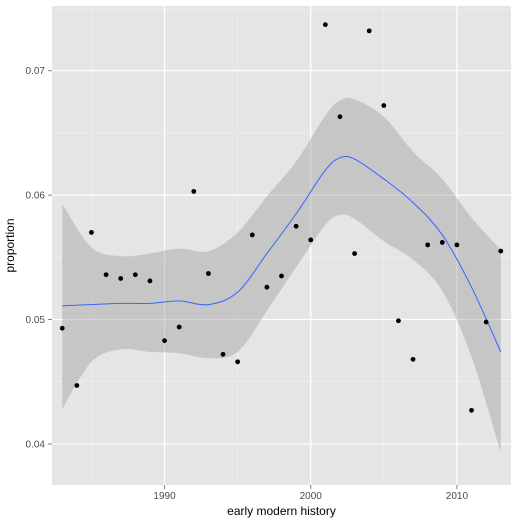 Image resolution: width=525 pixels, height=525 pixels. What do you see at coordinates (36, 71) in the screenshot?
I see `y-tick-label: 0.07` at bounding box center [36, 71].